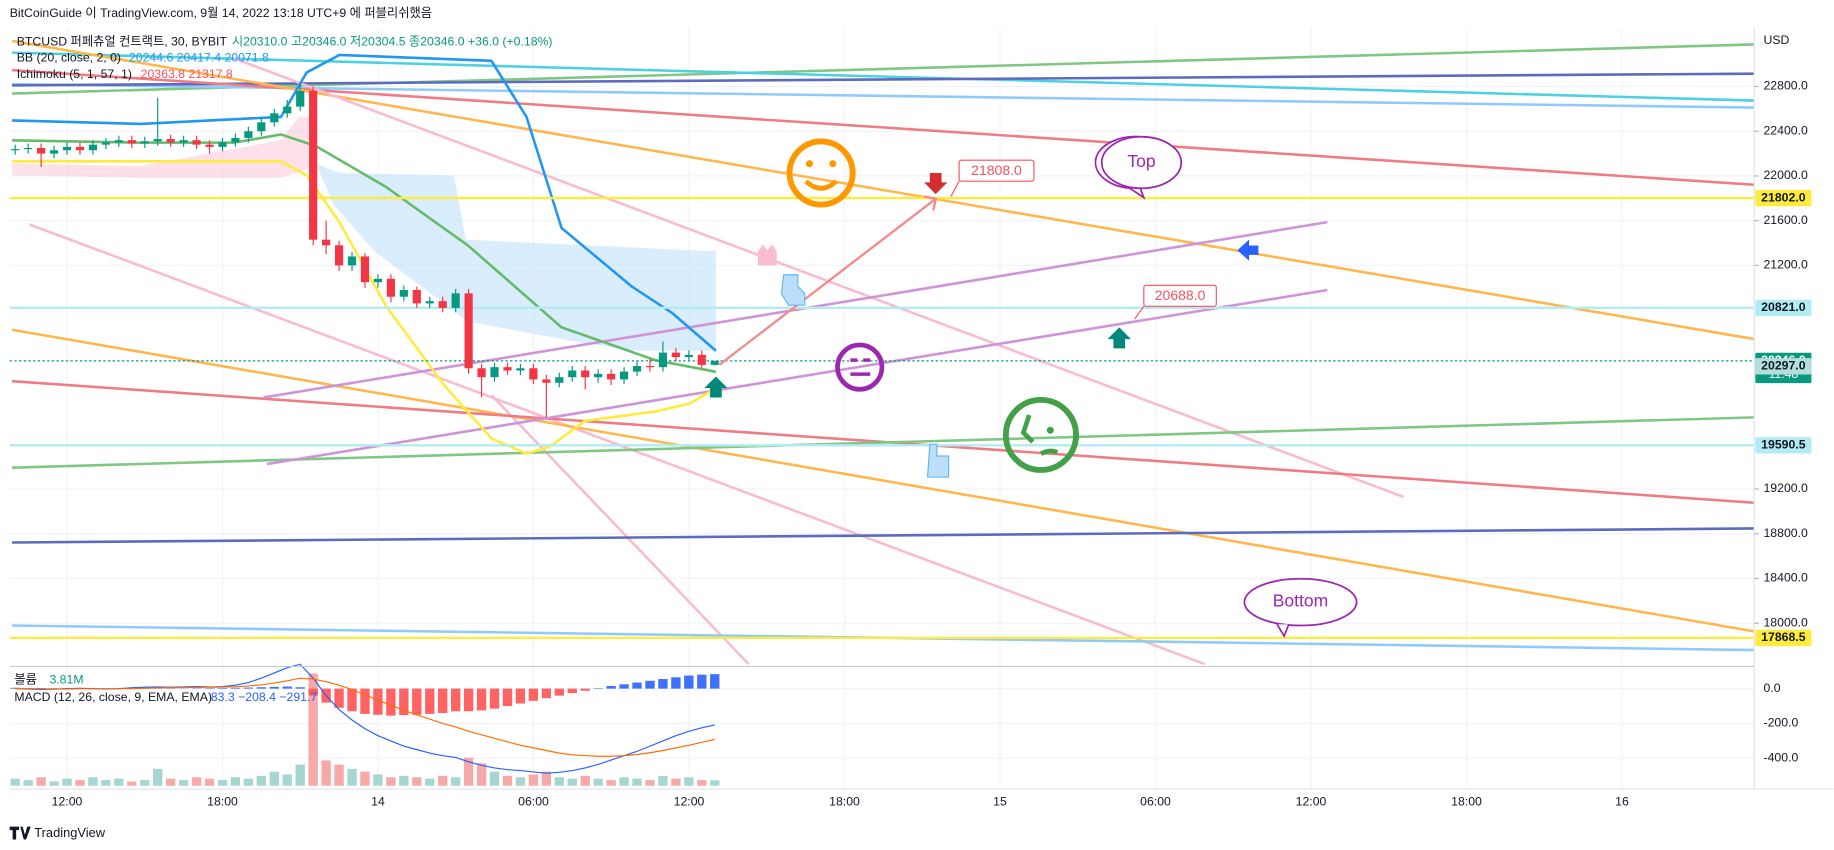 Image resolution: width=1834 pixels, height=850 pixels. I want to click on hand-icon, so click(938, 460).